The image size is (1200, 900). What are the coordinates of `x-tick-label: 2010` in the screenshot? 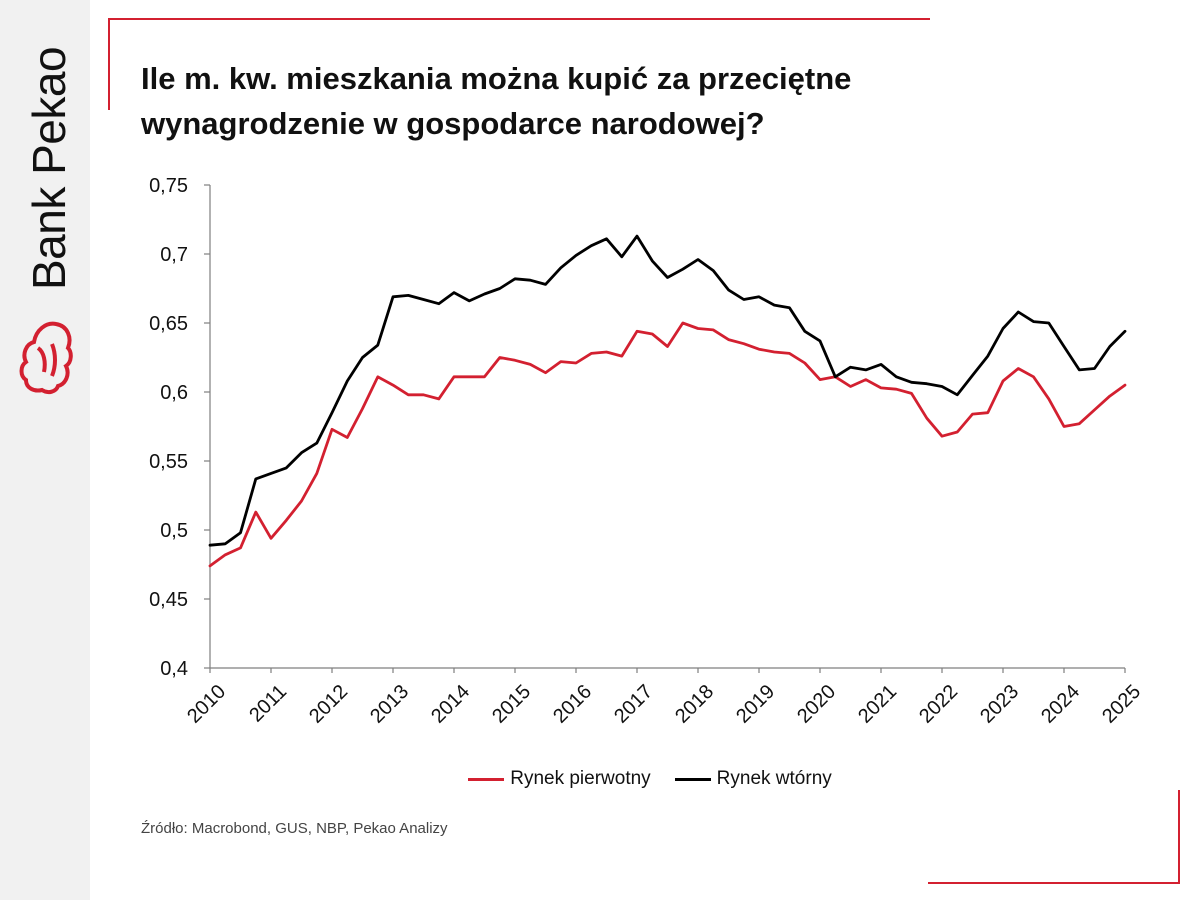 It's located at (206, 704).